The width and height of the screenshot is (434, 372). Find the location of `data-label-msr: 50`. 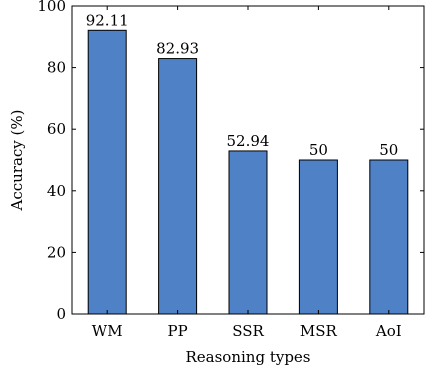

data-label-msr: 50 is located at coordinates (318, 150).